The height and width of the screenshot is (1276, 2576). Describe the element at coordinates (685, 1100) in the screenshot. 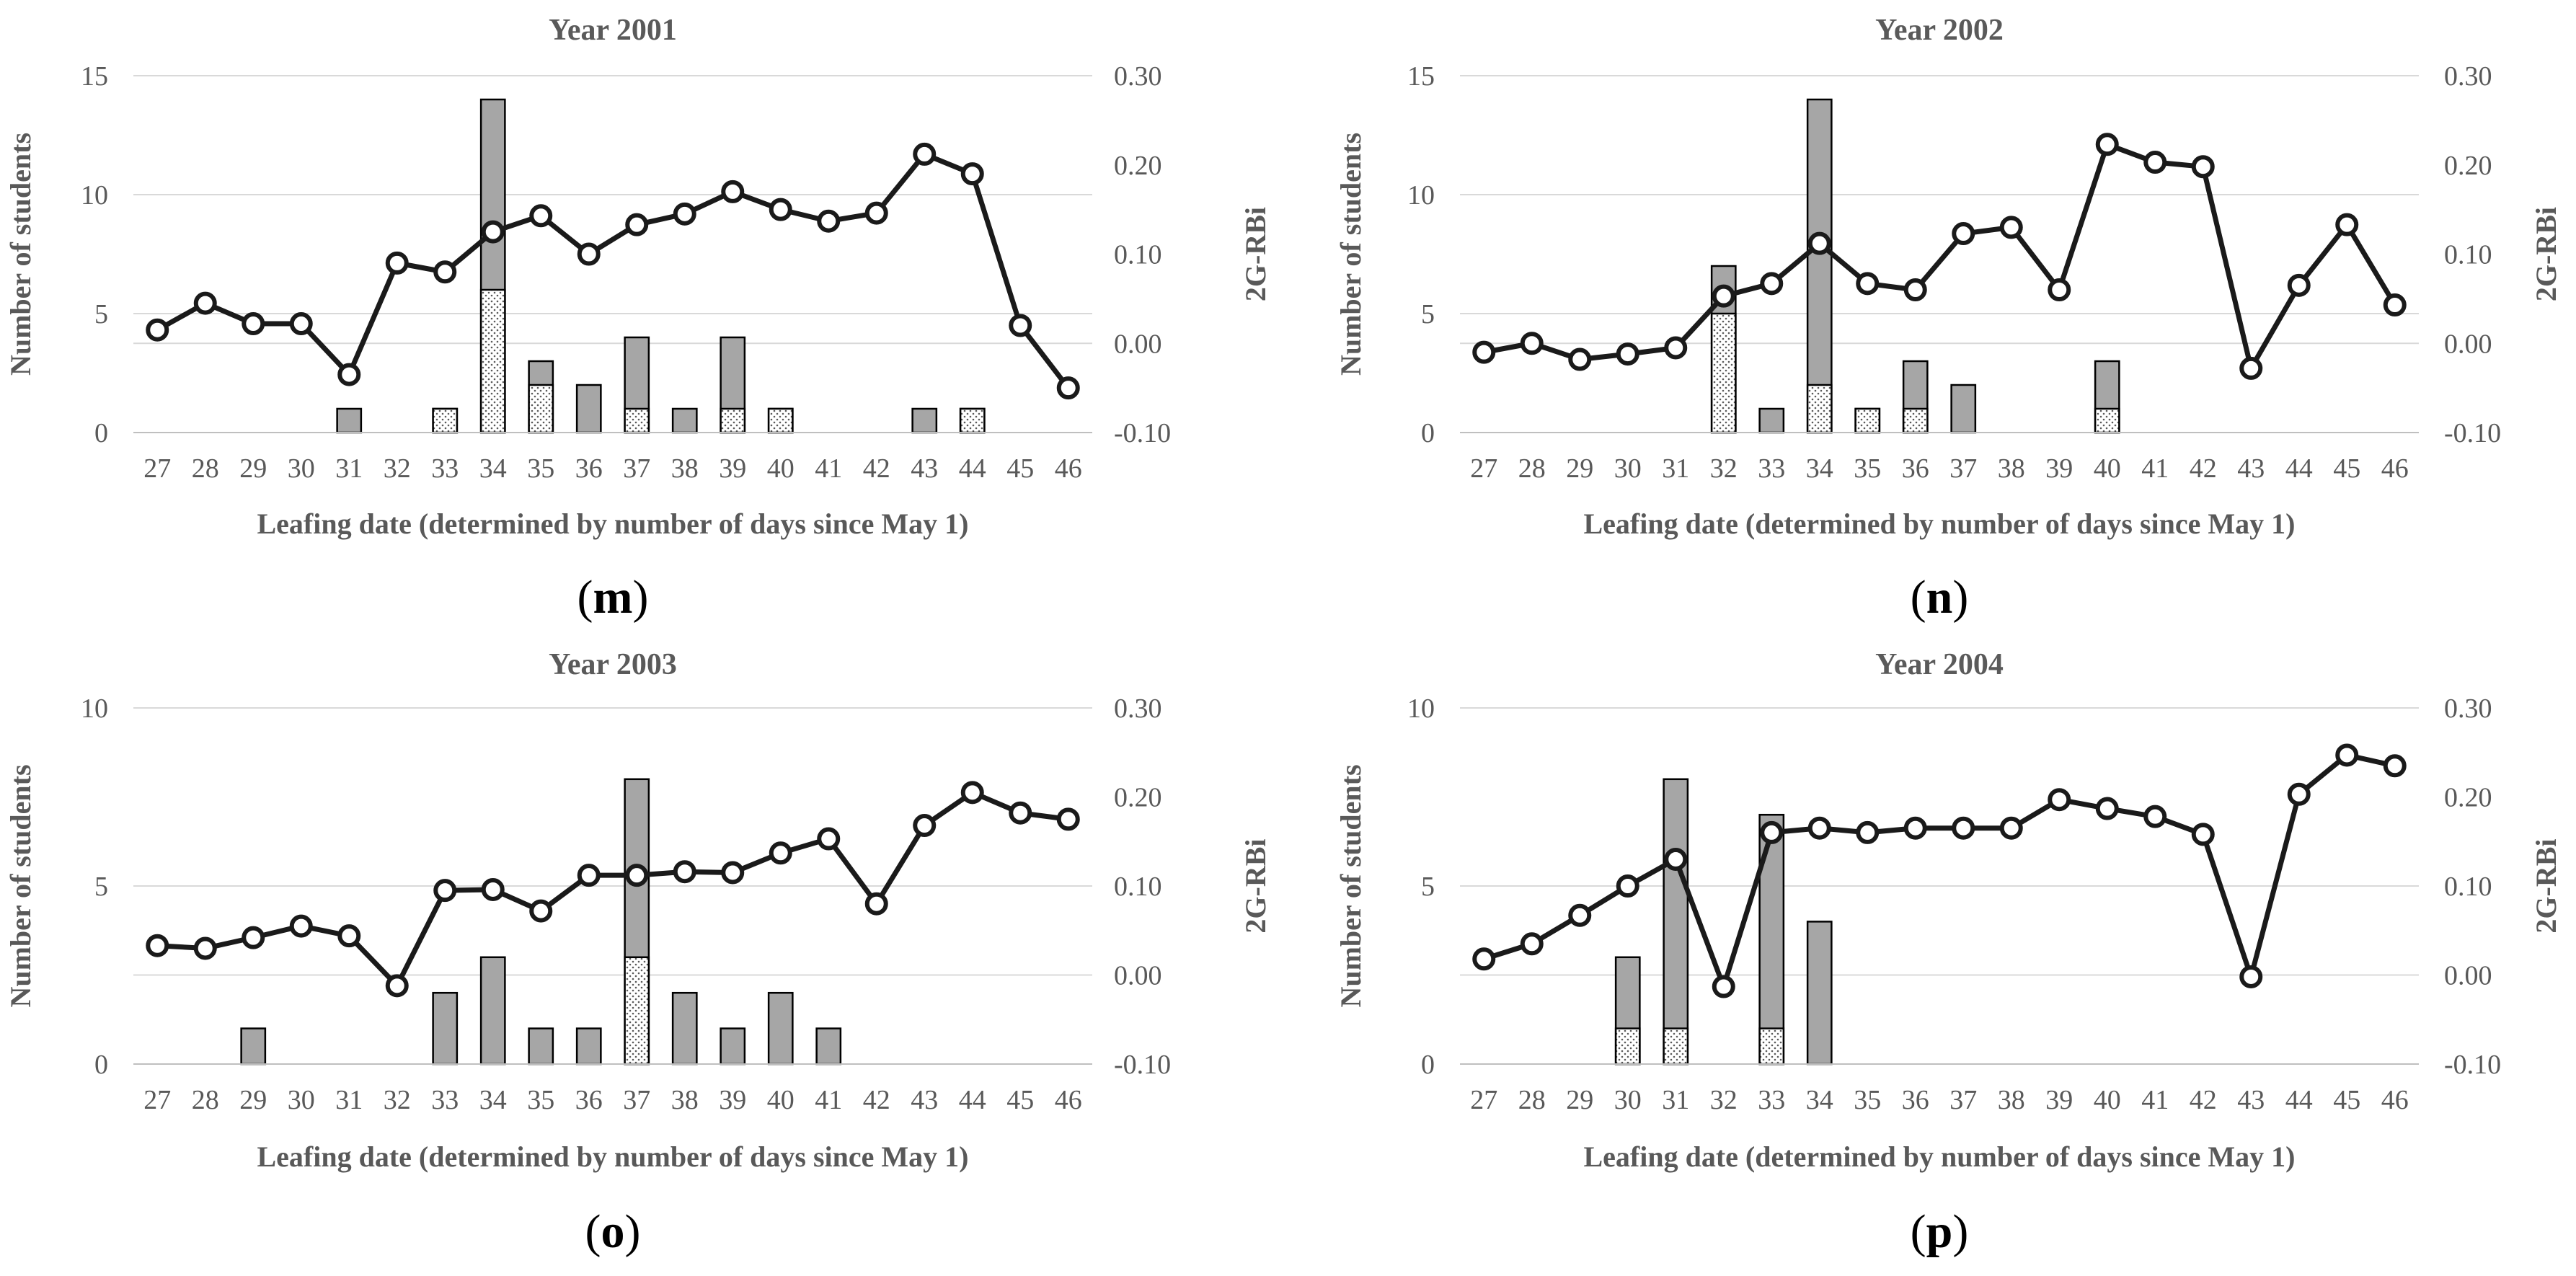

I see `x-tick-label: 38` at that location.